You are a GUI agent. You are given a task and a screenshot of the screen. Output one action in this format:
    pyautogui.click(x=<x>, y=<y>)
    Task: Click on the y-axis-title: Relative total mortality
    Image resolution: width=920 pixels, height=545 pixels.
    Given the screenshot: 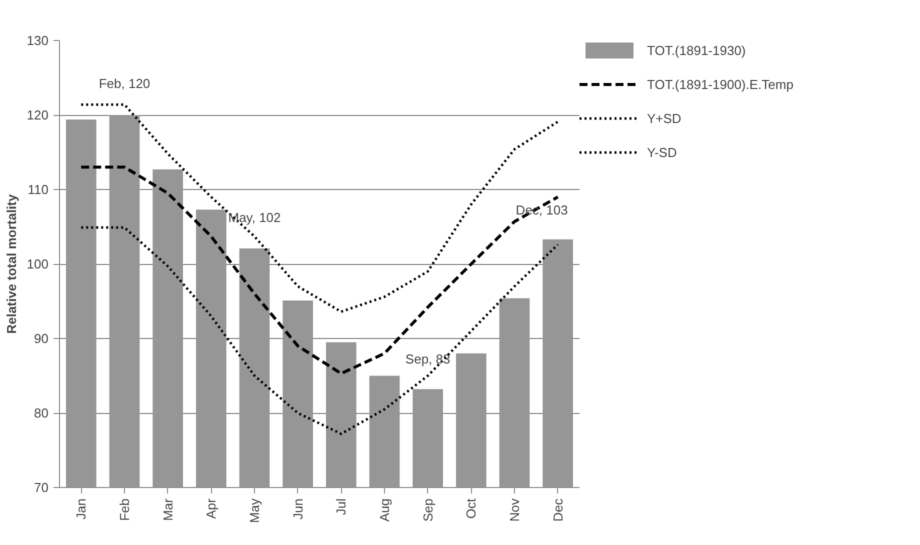 What is the action you would take?
    pyautogui.click(x=11, y=264)
    